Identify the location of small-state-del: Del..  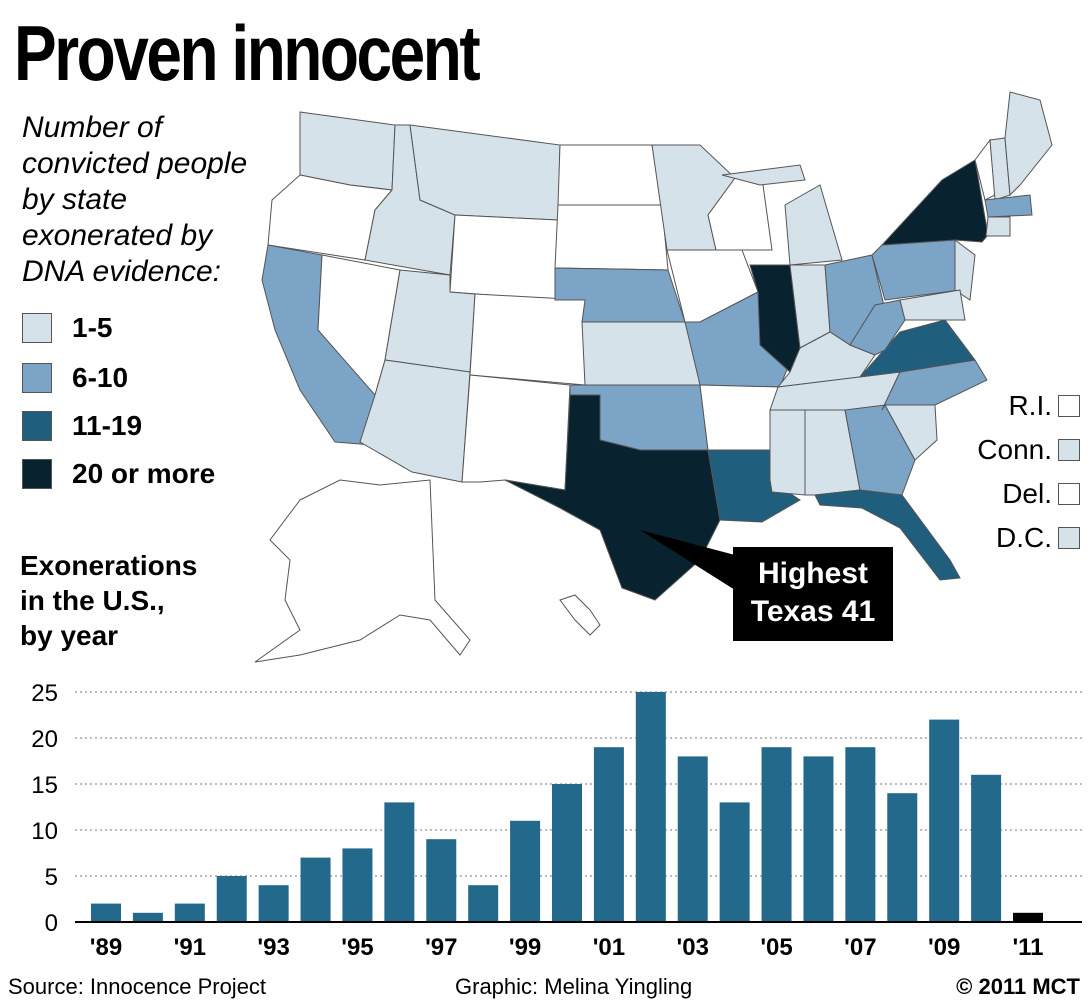
(1041, 494).